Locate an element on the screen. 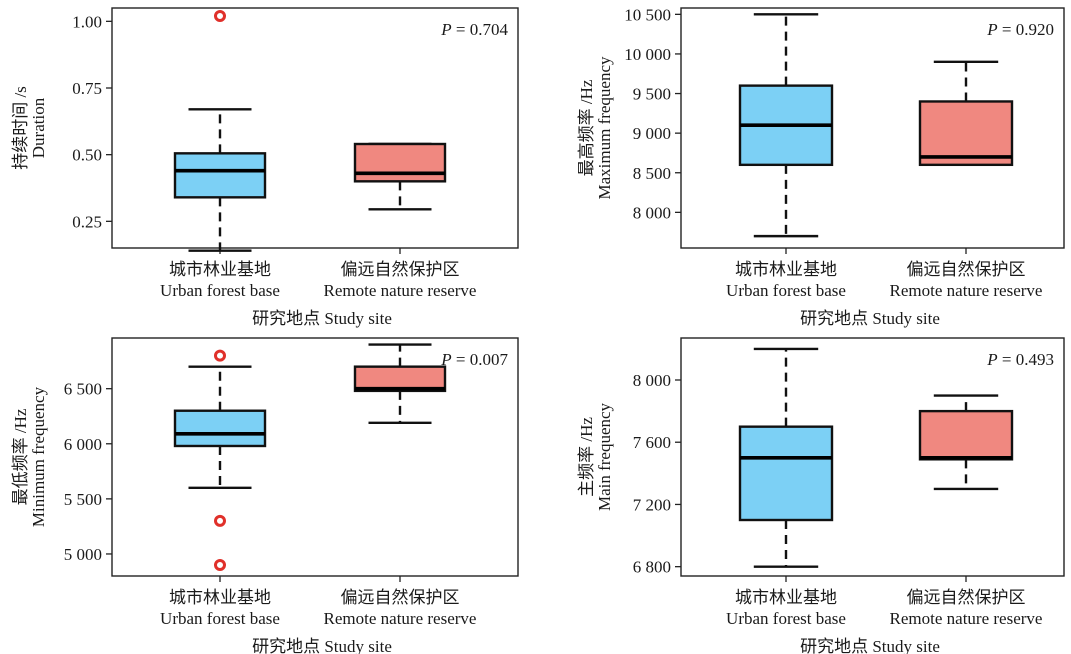 This screenshot has width=1071, height=654. y-tick-label: 6 500 is located at coordinates (83, 389).